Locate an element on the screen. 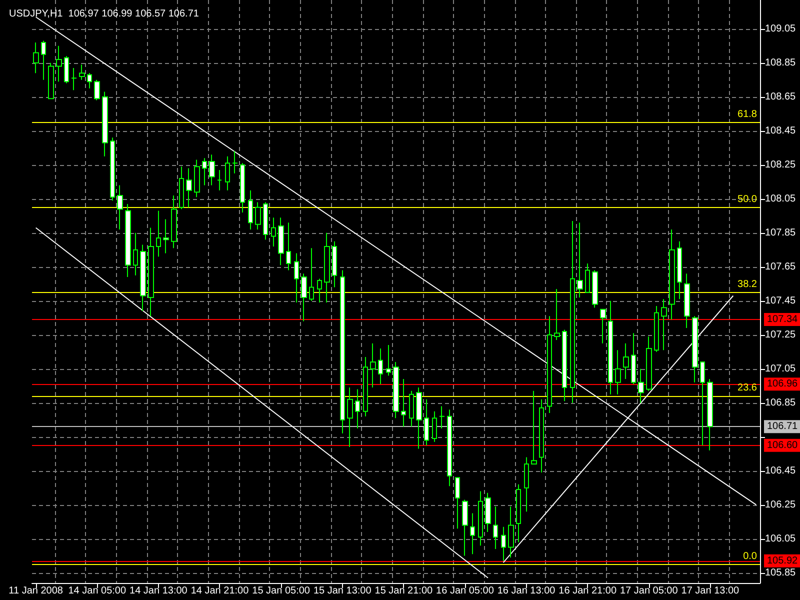 This screenshot has height=600, width=800. text: USDJPY,H1 106.97 106.99 106.57 106.71 is located at coordinates (104, 14).